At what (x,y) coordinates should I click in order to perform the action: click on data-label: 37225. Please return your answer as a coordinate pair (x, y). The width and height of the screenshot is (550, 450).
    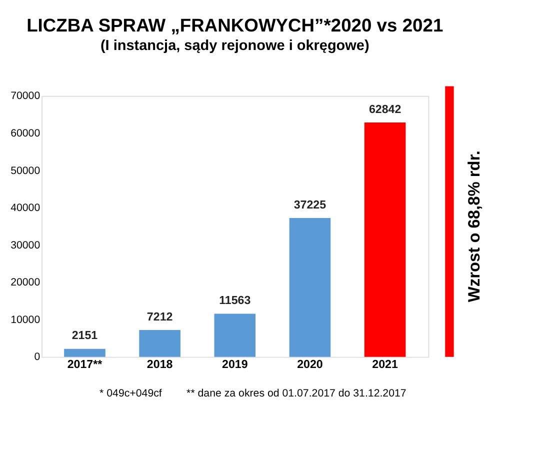
    Looking at the image, I should click on (310, 205).